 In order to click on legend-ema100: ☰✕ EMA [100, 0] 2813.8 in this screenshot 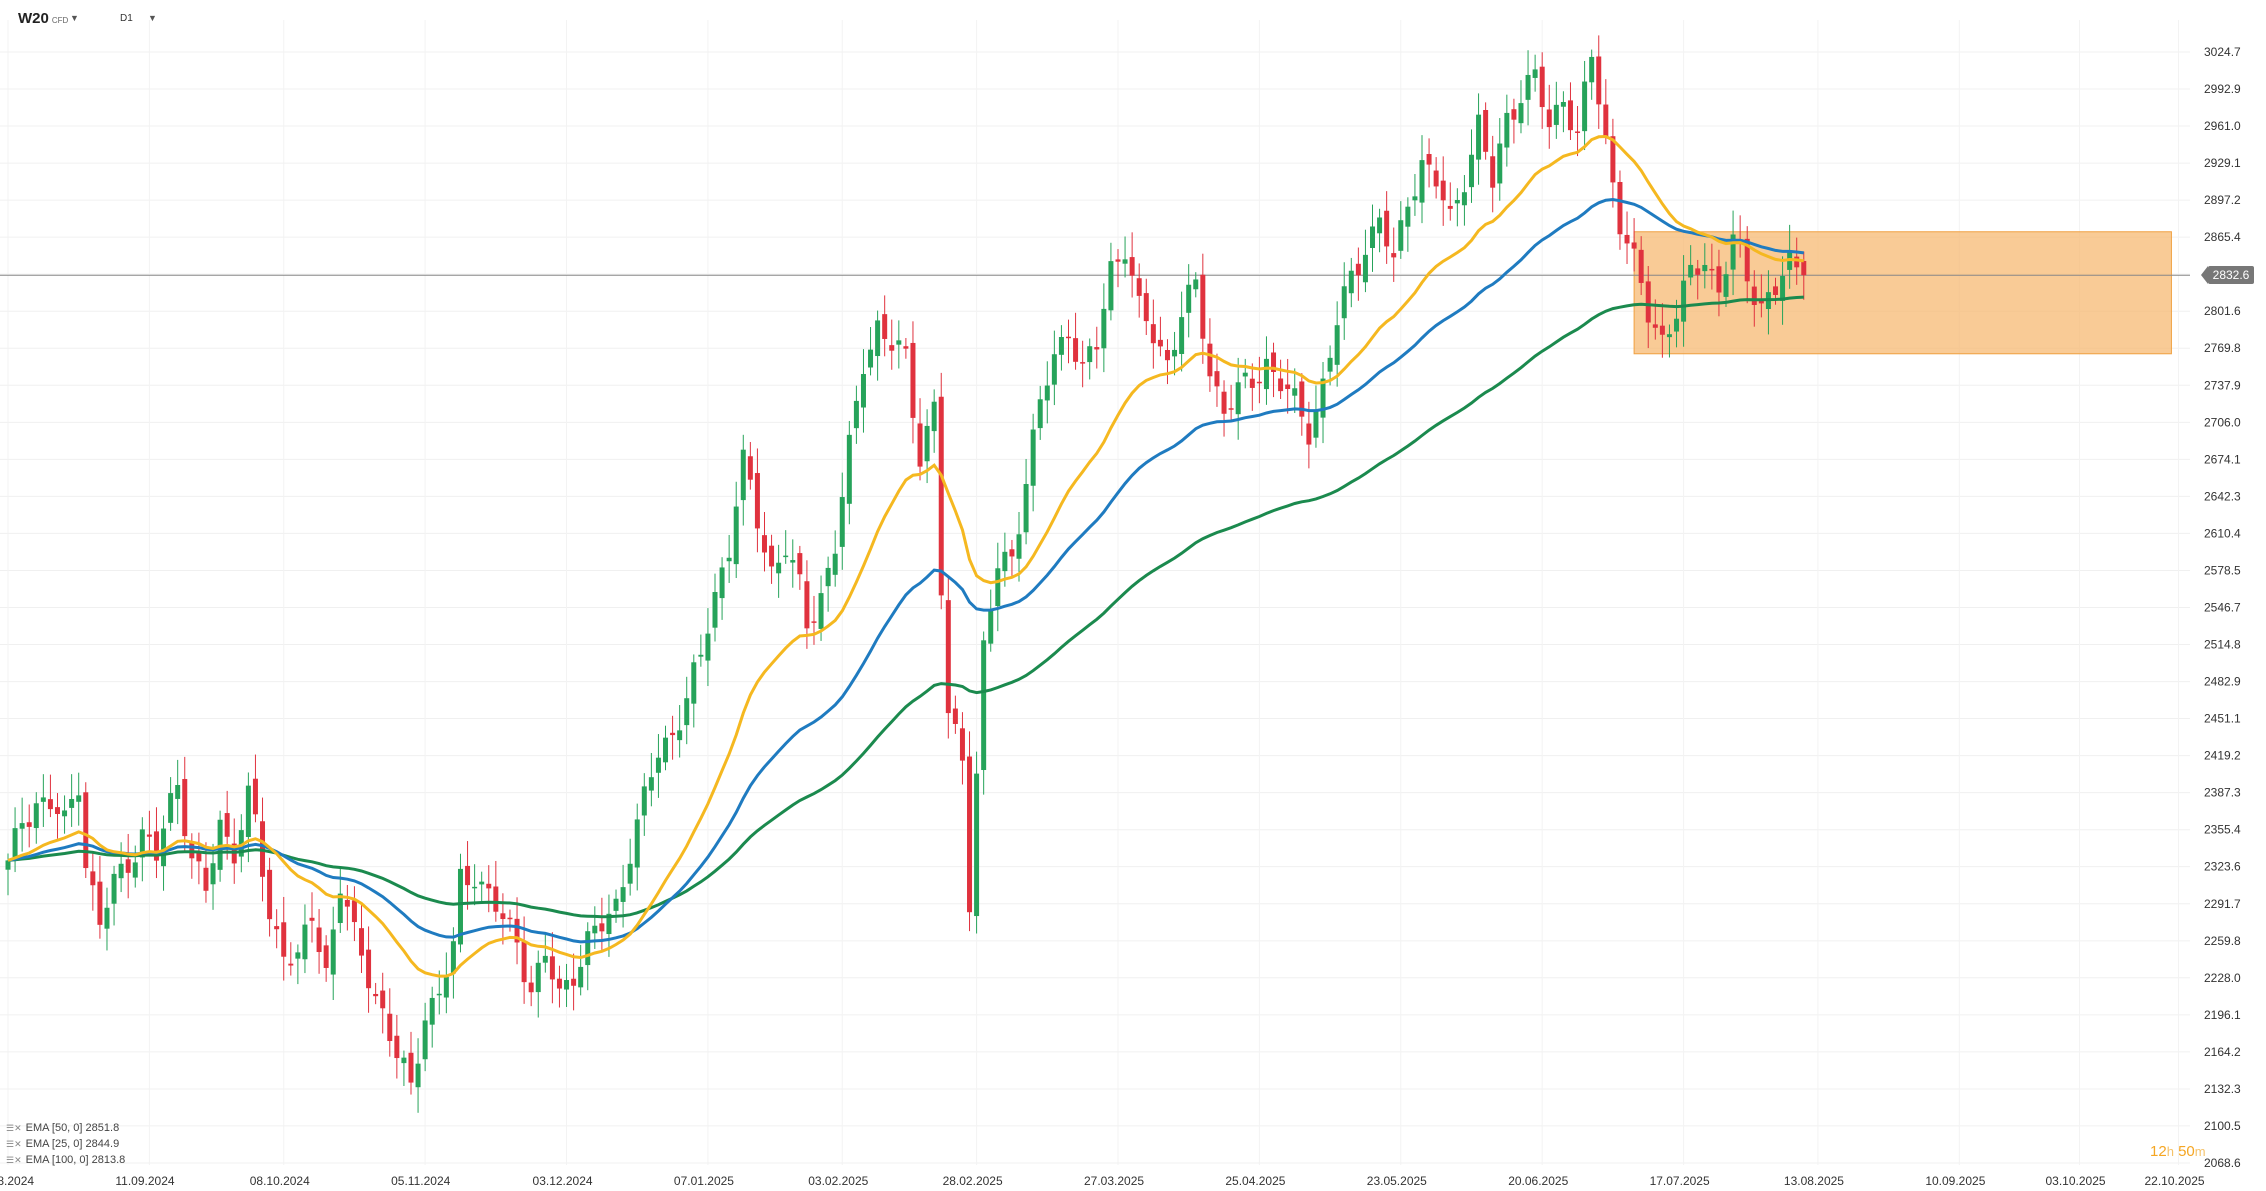, I will do `click(65, 1160)`.